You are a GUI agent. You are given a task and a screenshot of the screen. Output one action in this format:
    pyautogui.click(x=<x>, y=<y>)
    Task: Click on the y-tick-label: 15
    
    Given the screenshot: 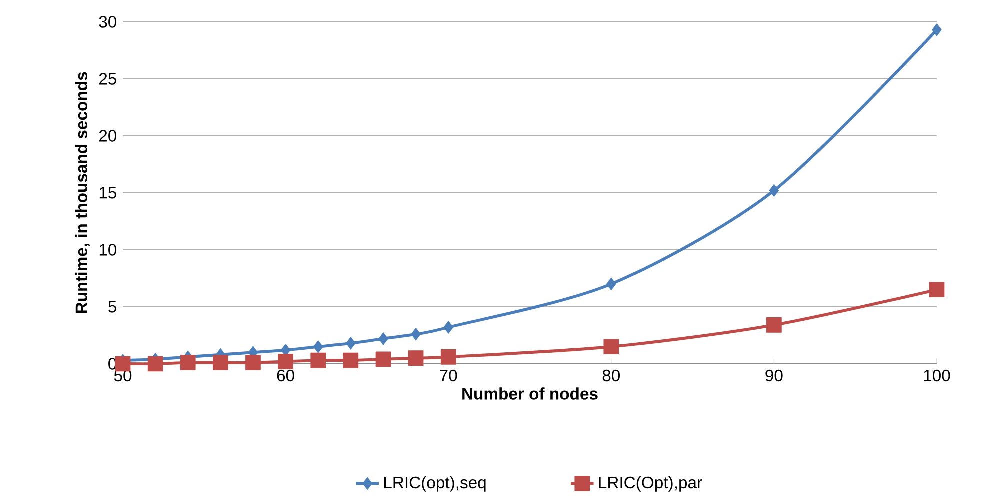 What is the action you would take?
    pyautogui.click(x=108, y=193)
    